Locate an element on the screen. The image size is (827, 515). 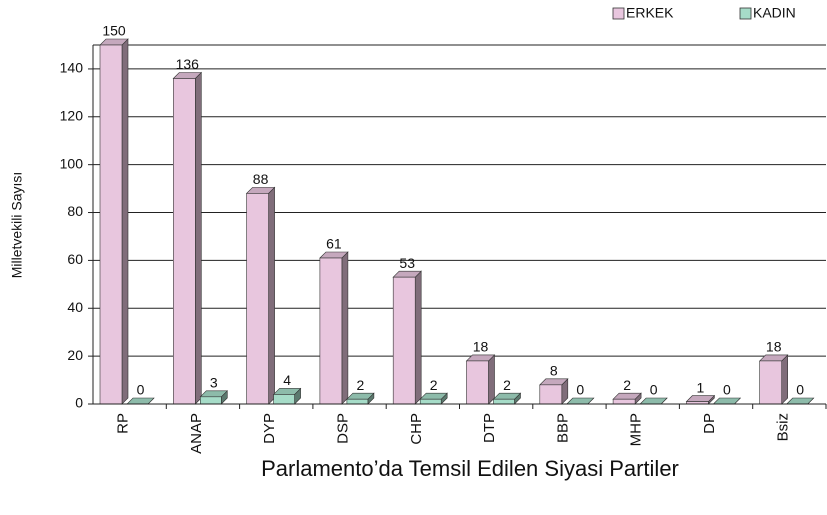
x-tick-label: Bsiz is located at coordinates (782, 427).